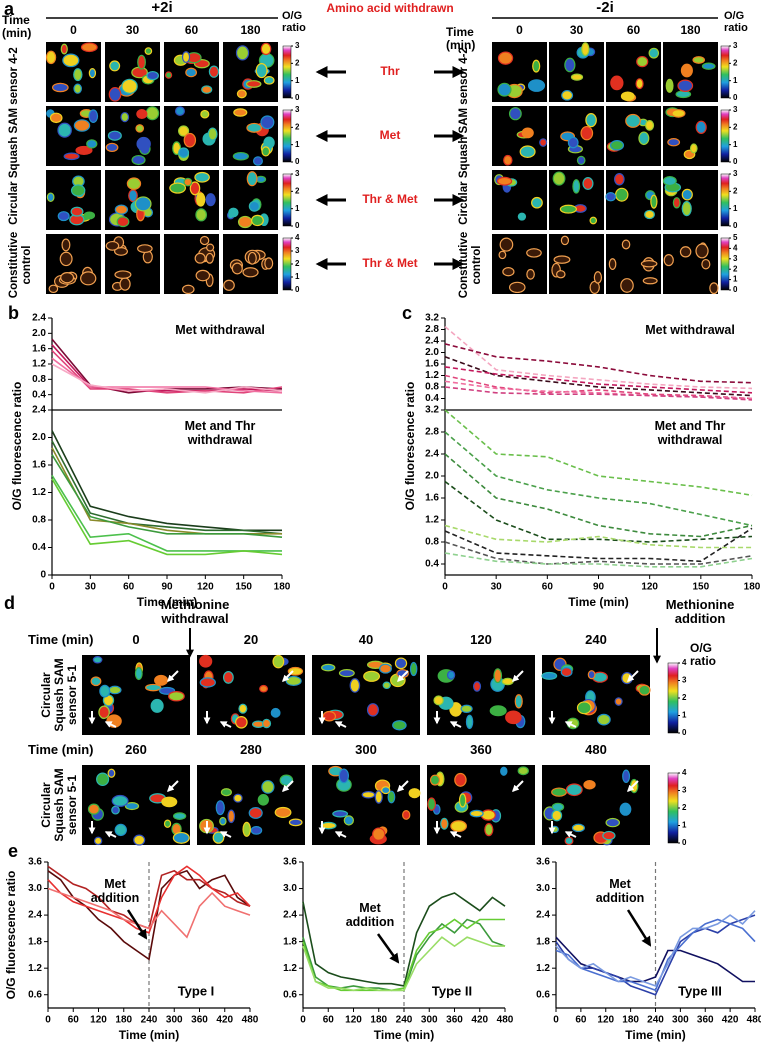  Describe the element at coordinates (432, 476) in the screenshot. I see `y-tick-label: 2.0` at that location.